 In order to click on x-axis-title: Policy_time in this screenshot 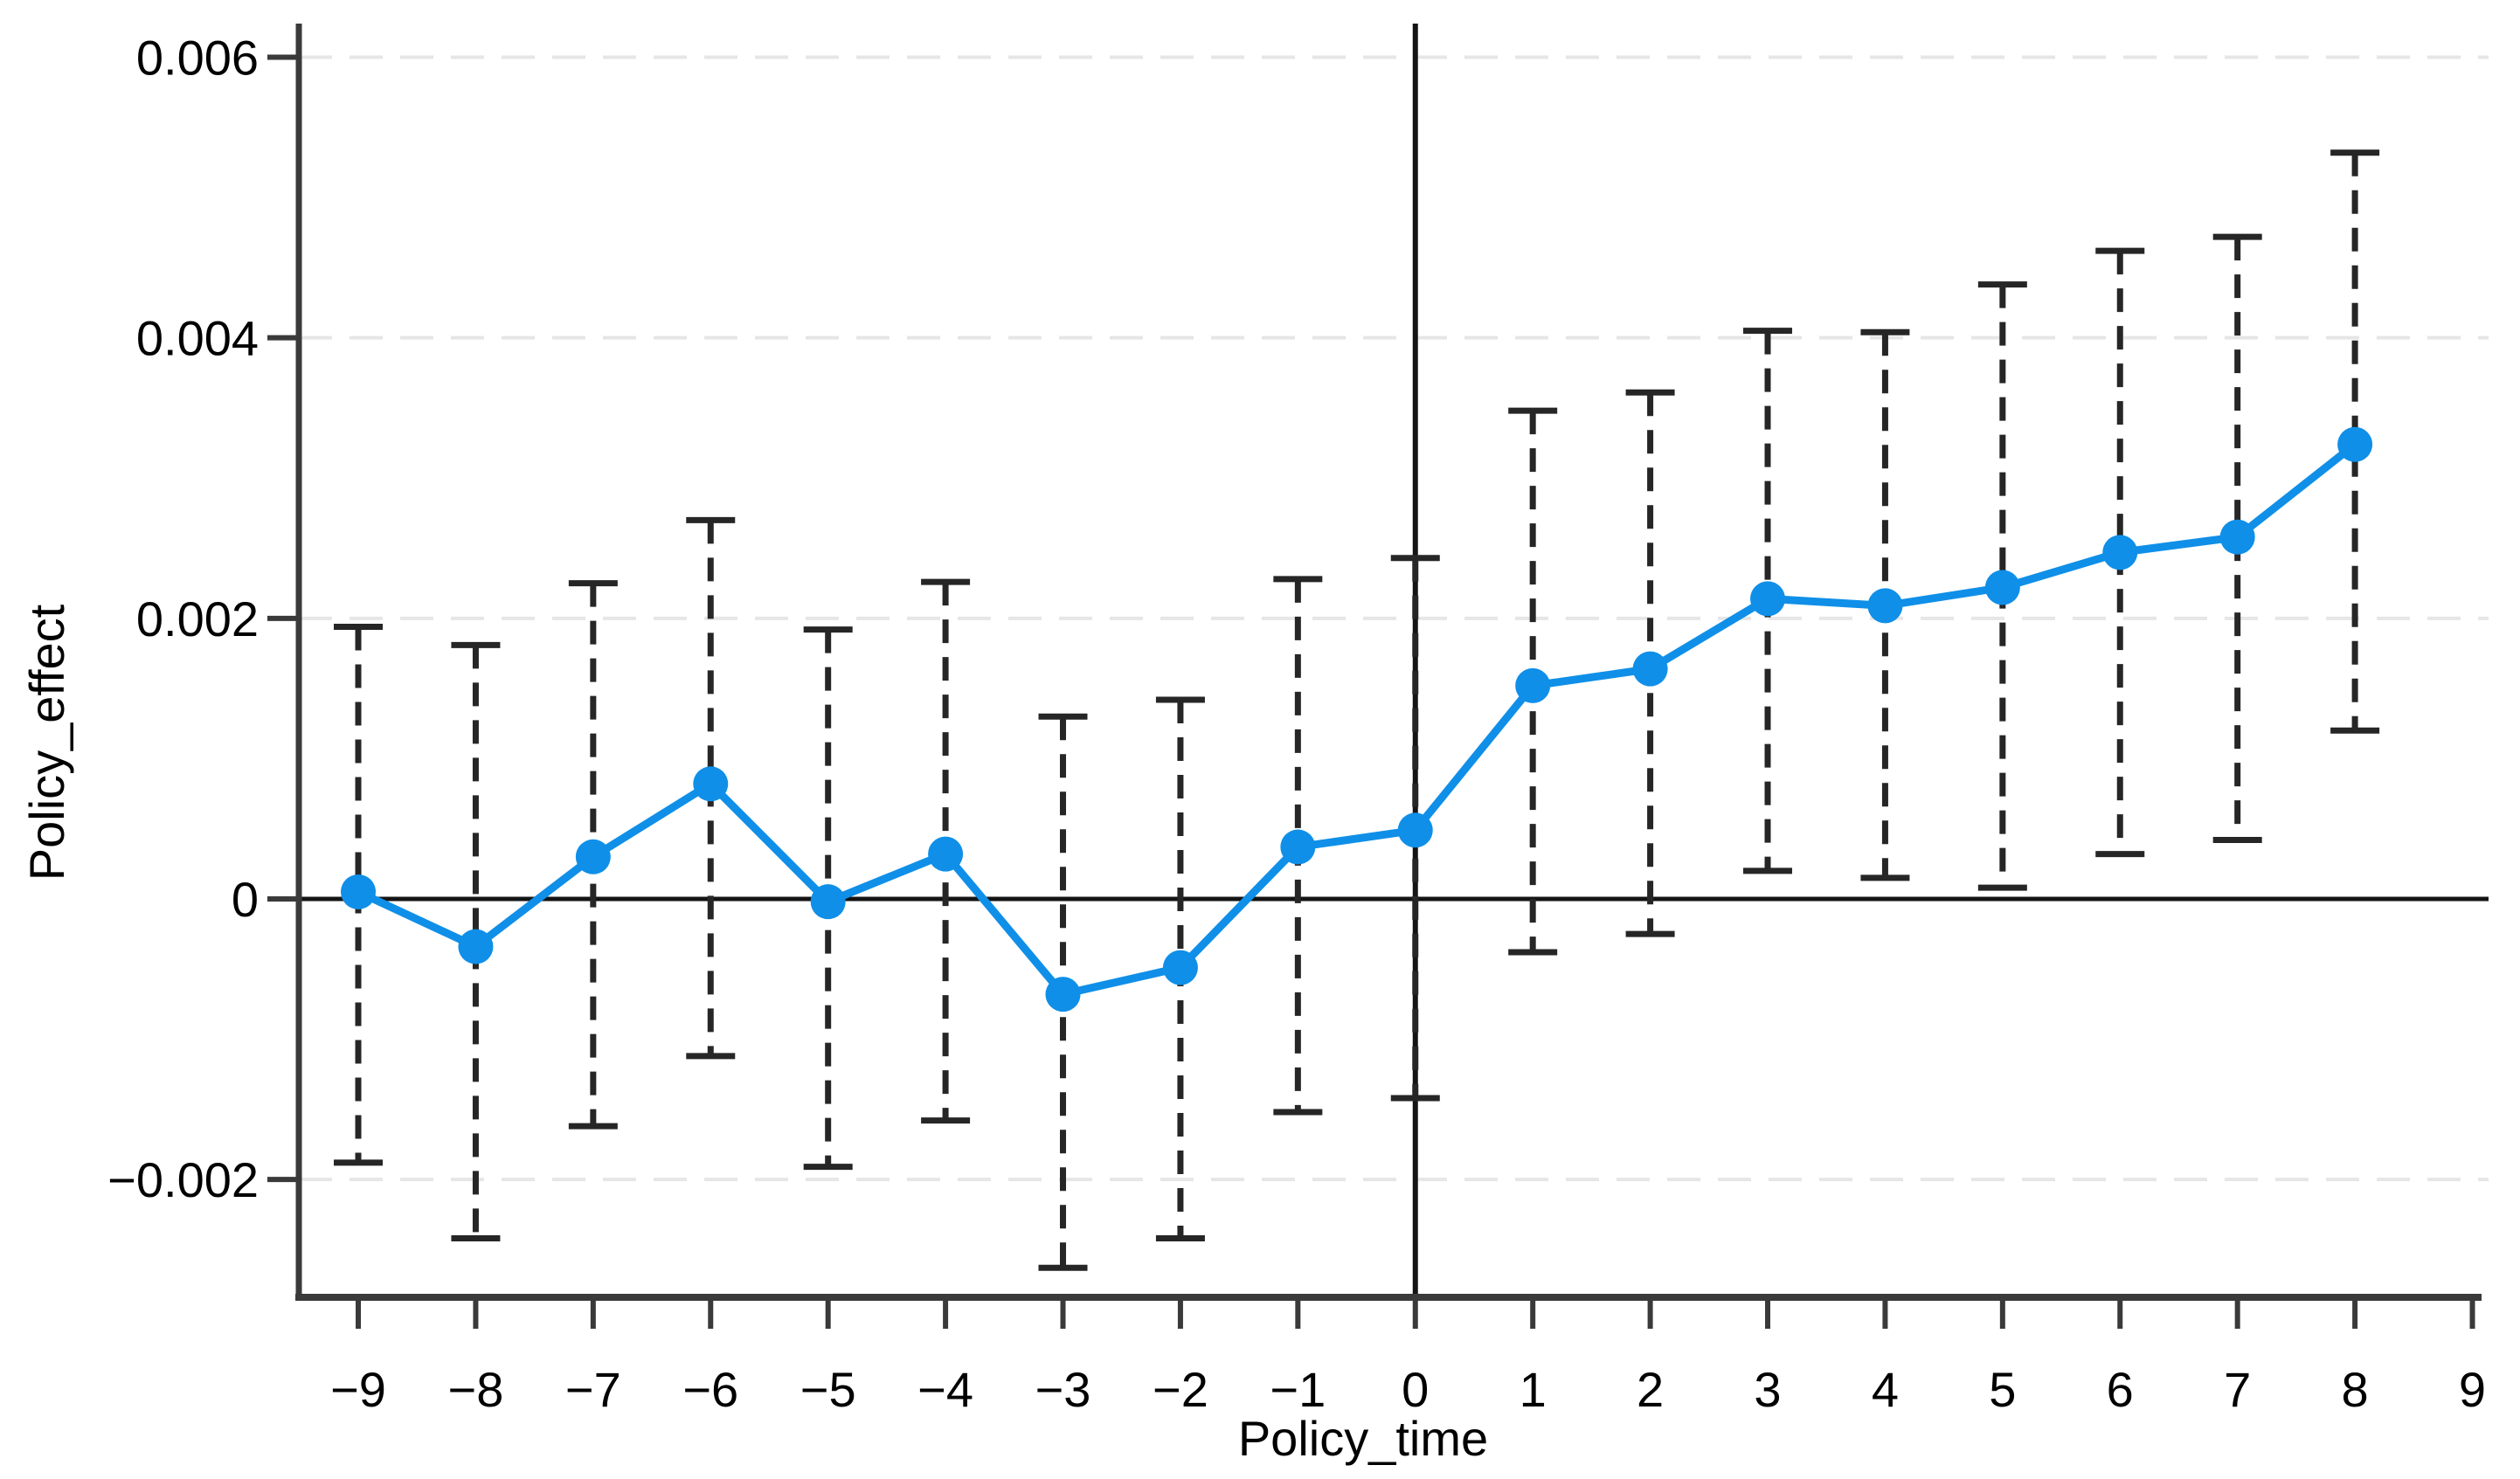, I will do `click(1363, 1438)`.